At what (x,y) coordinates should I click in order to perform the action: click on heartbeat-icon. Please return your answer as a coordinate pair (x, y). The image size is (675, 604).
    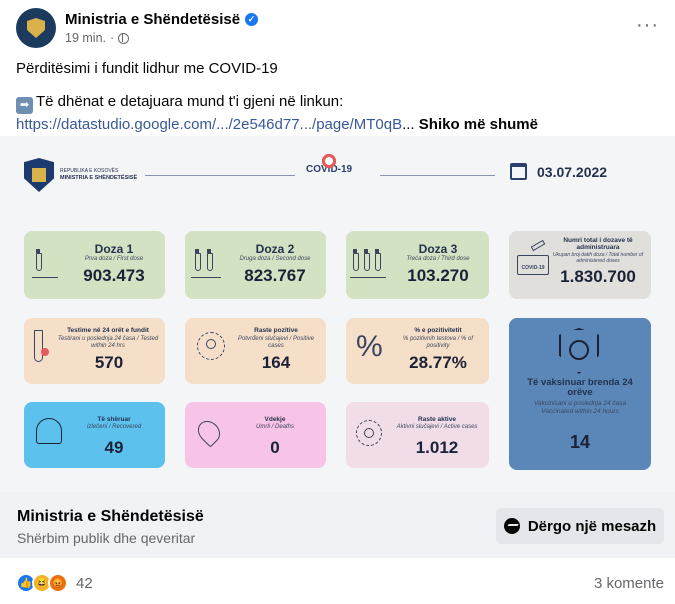
    Looking at the image, I should click on (209, 432).